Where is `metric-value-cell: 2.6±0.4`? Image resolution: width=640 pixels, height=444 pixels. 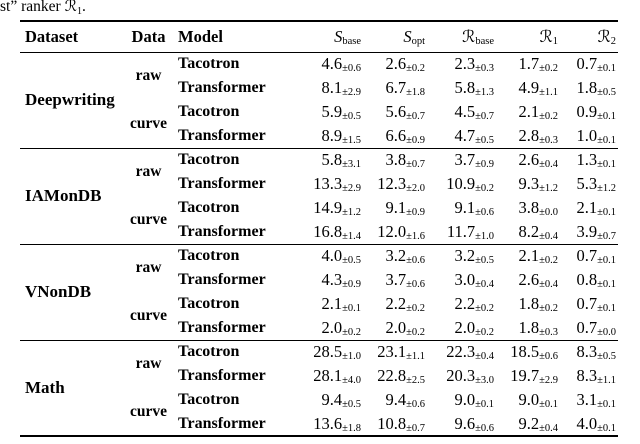 metric-value-cell: 2.6±0.4 is located at coordinates (528, 160).